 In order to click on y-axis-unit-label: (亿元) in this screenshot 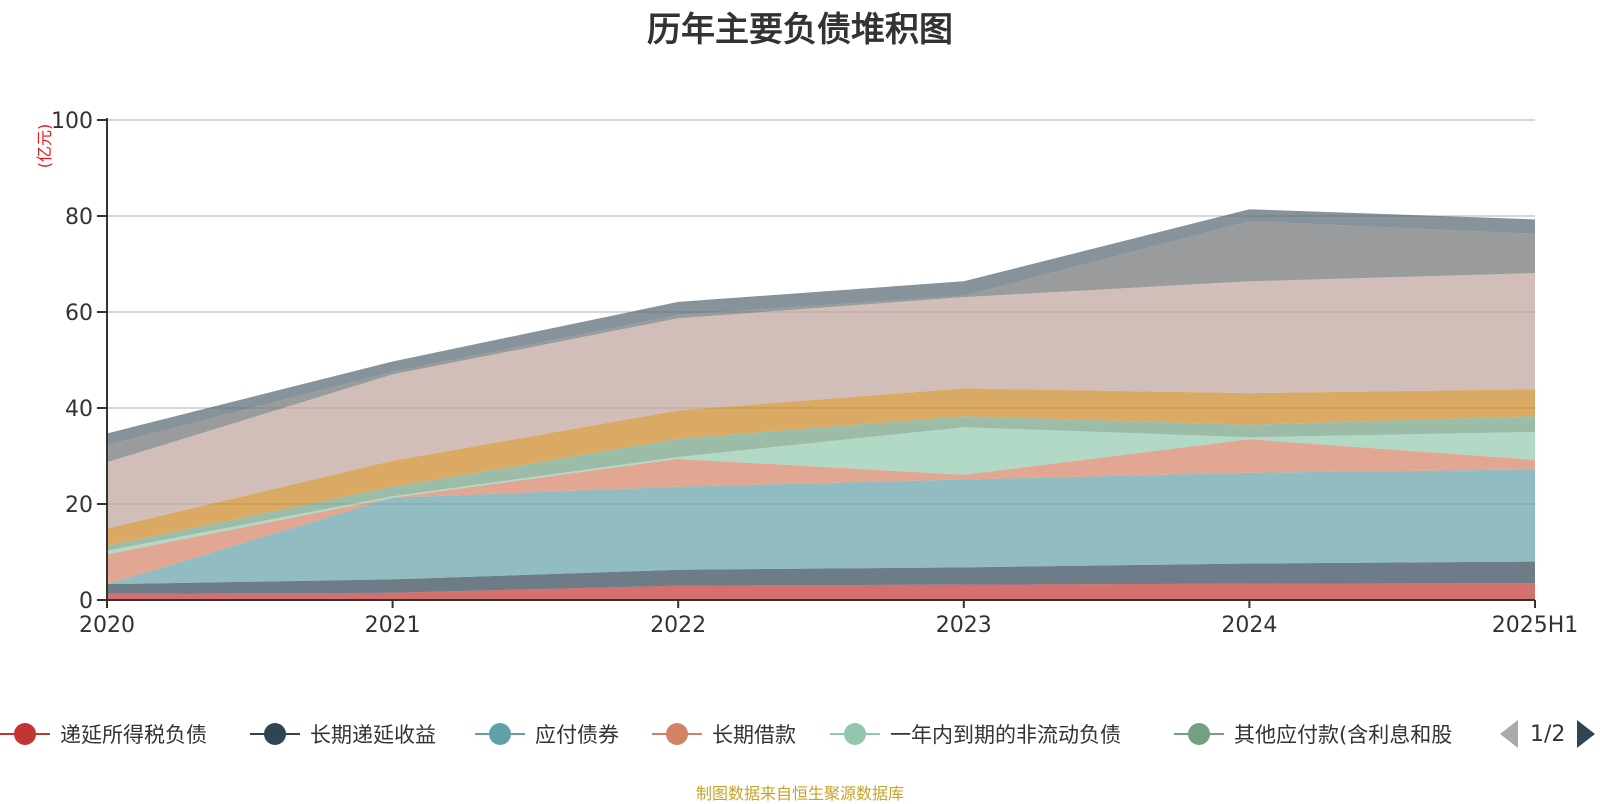, I will do `click(44, 146)`.